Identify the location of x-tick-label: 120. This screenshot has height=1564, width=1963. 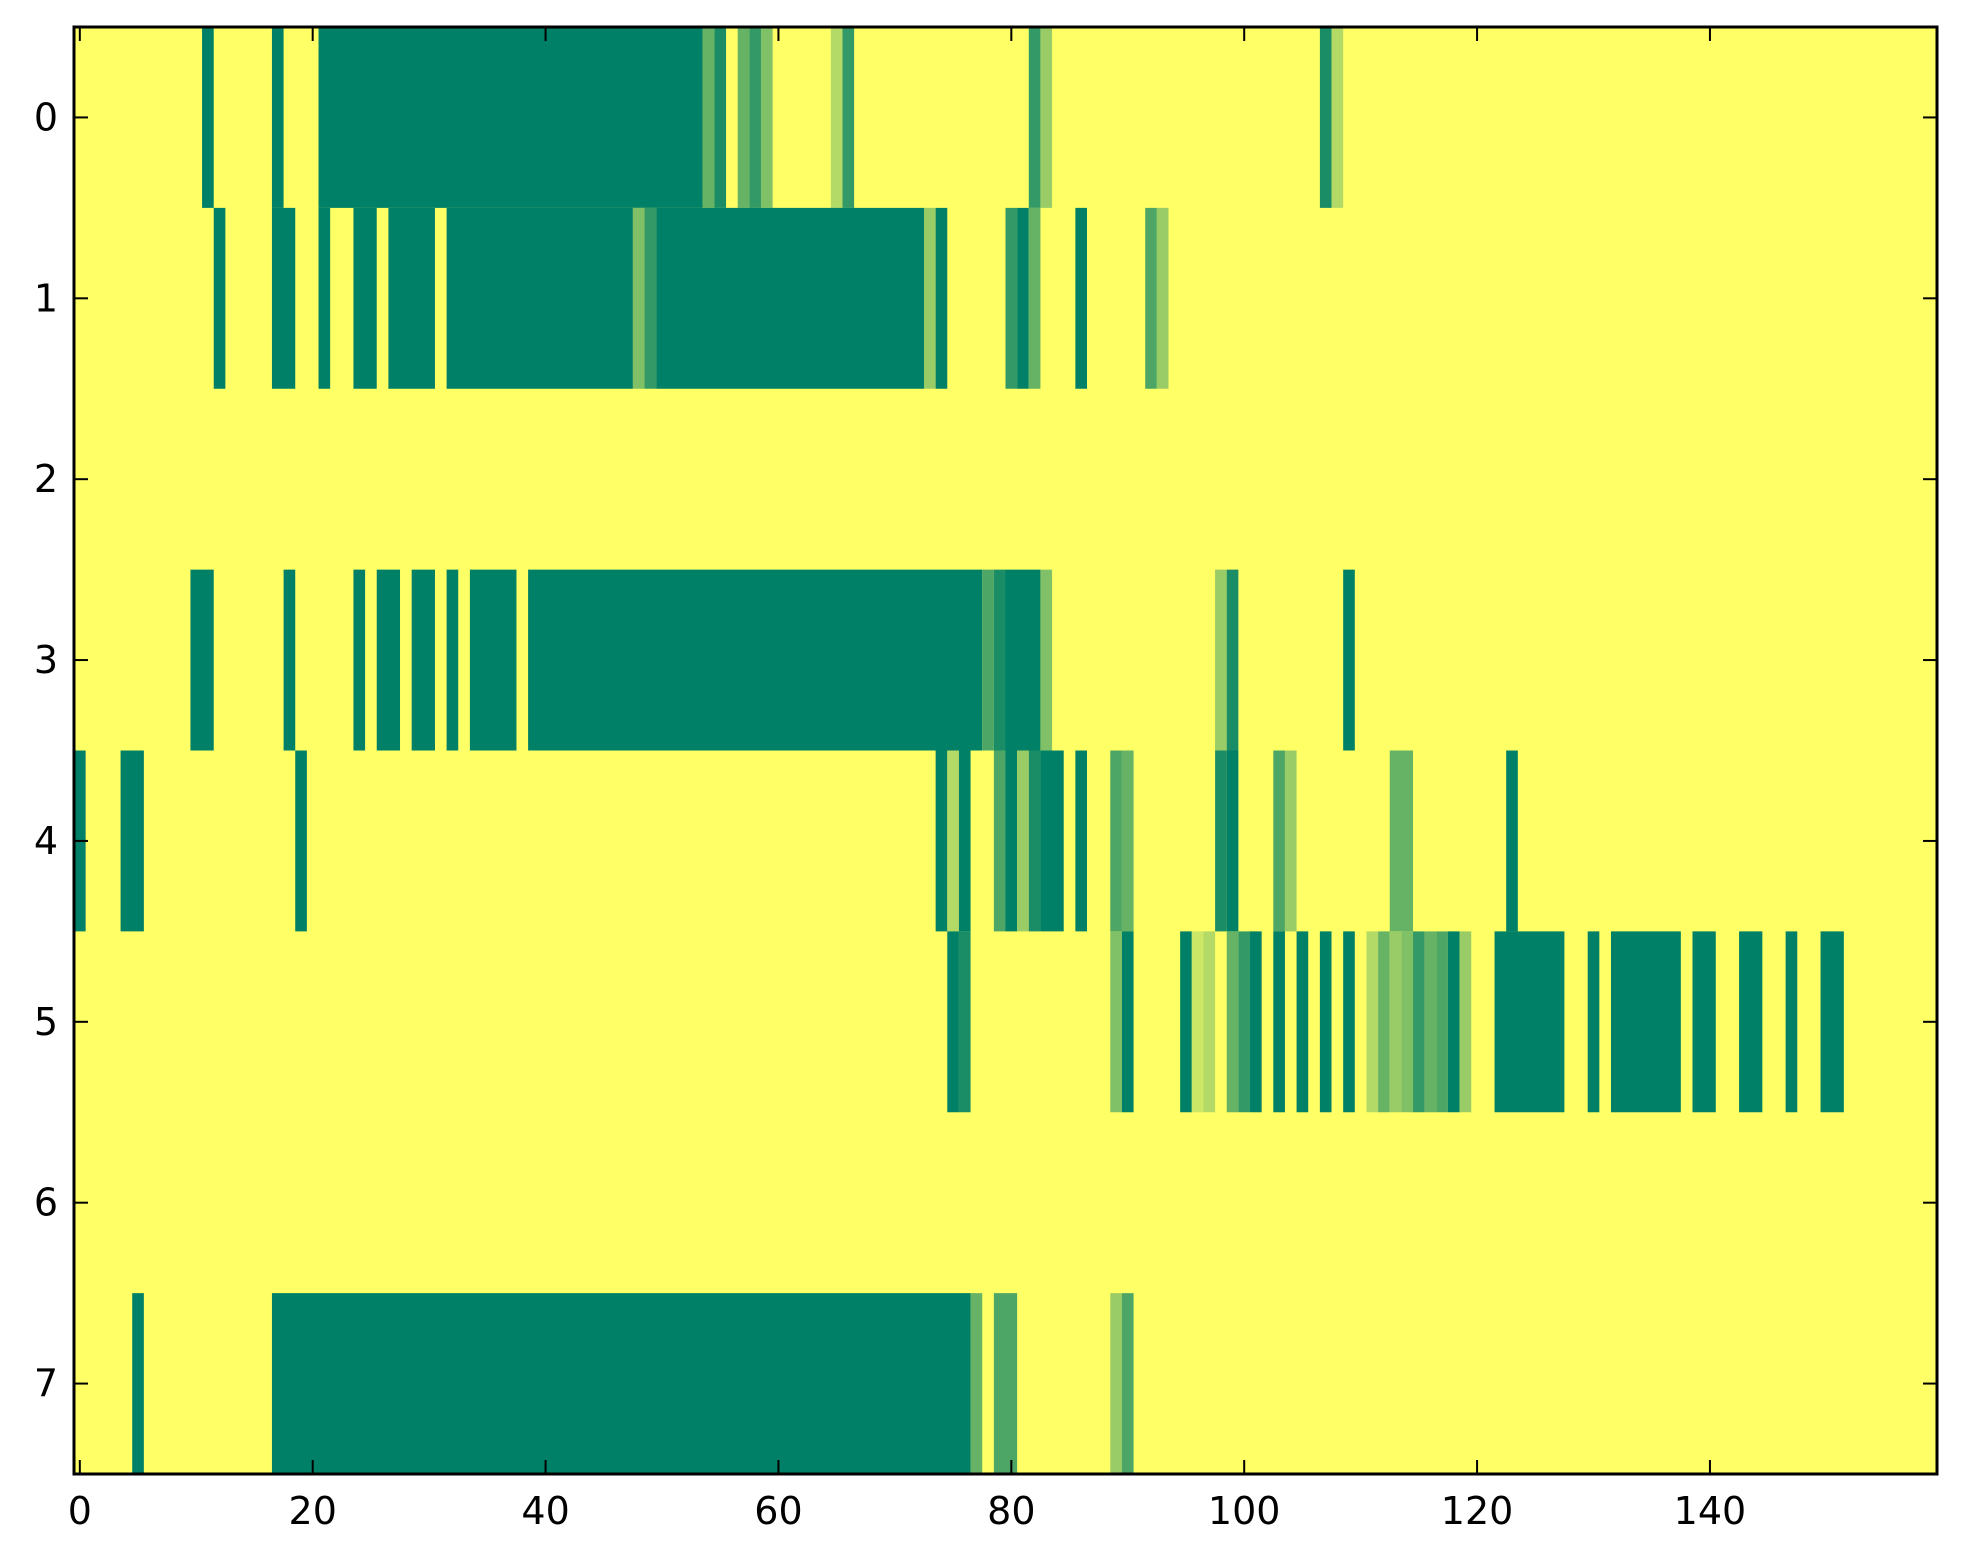
(1477, 1511).